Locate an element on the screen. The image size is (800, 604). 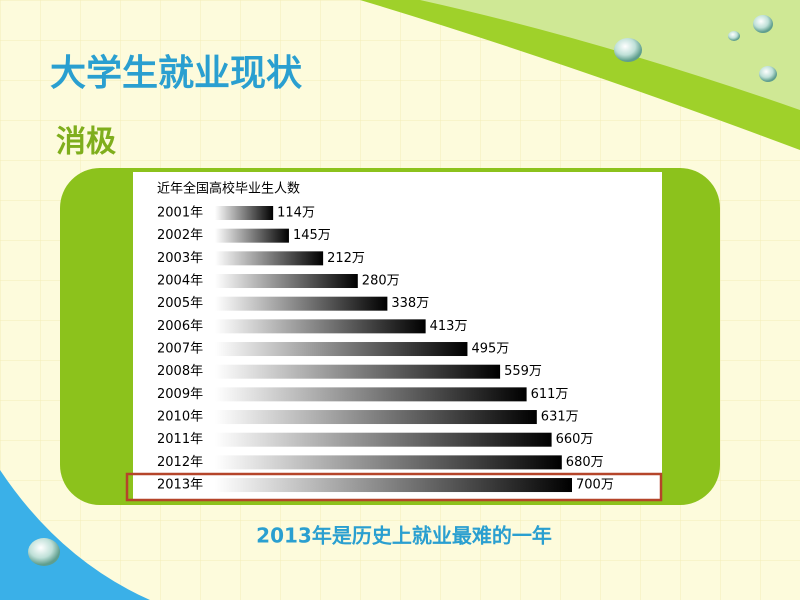
y-tick-label: 2007年 is located at coordinates (180, 349).